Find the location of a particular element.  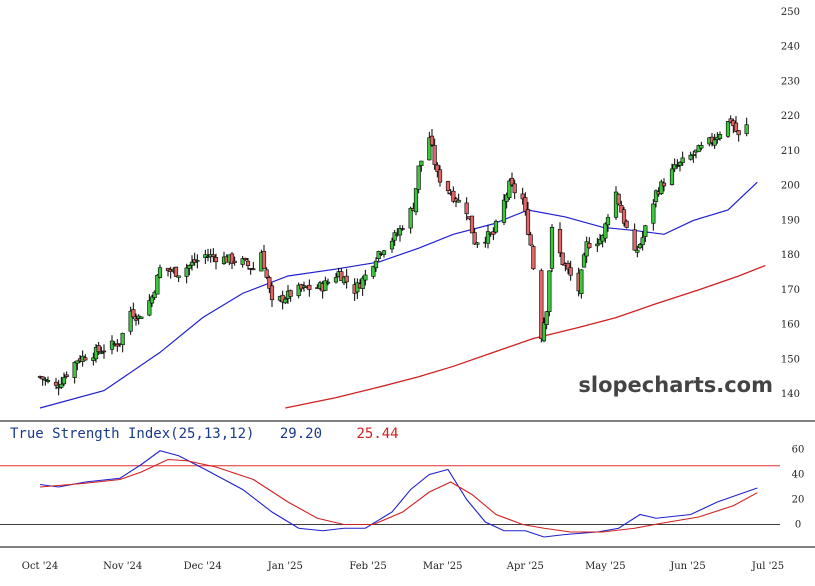

tsi-line is located at coordinates (398, 495).